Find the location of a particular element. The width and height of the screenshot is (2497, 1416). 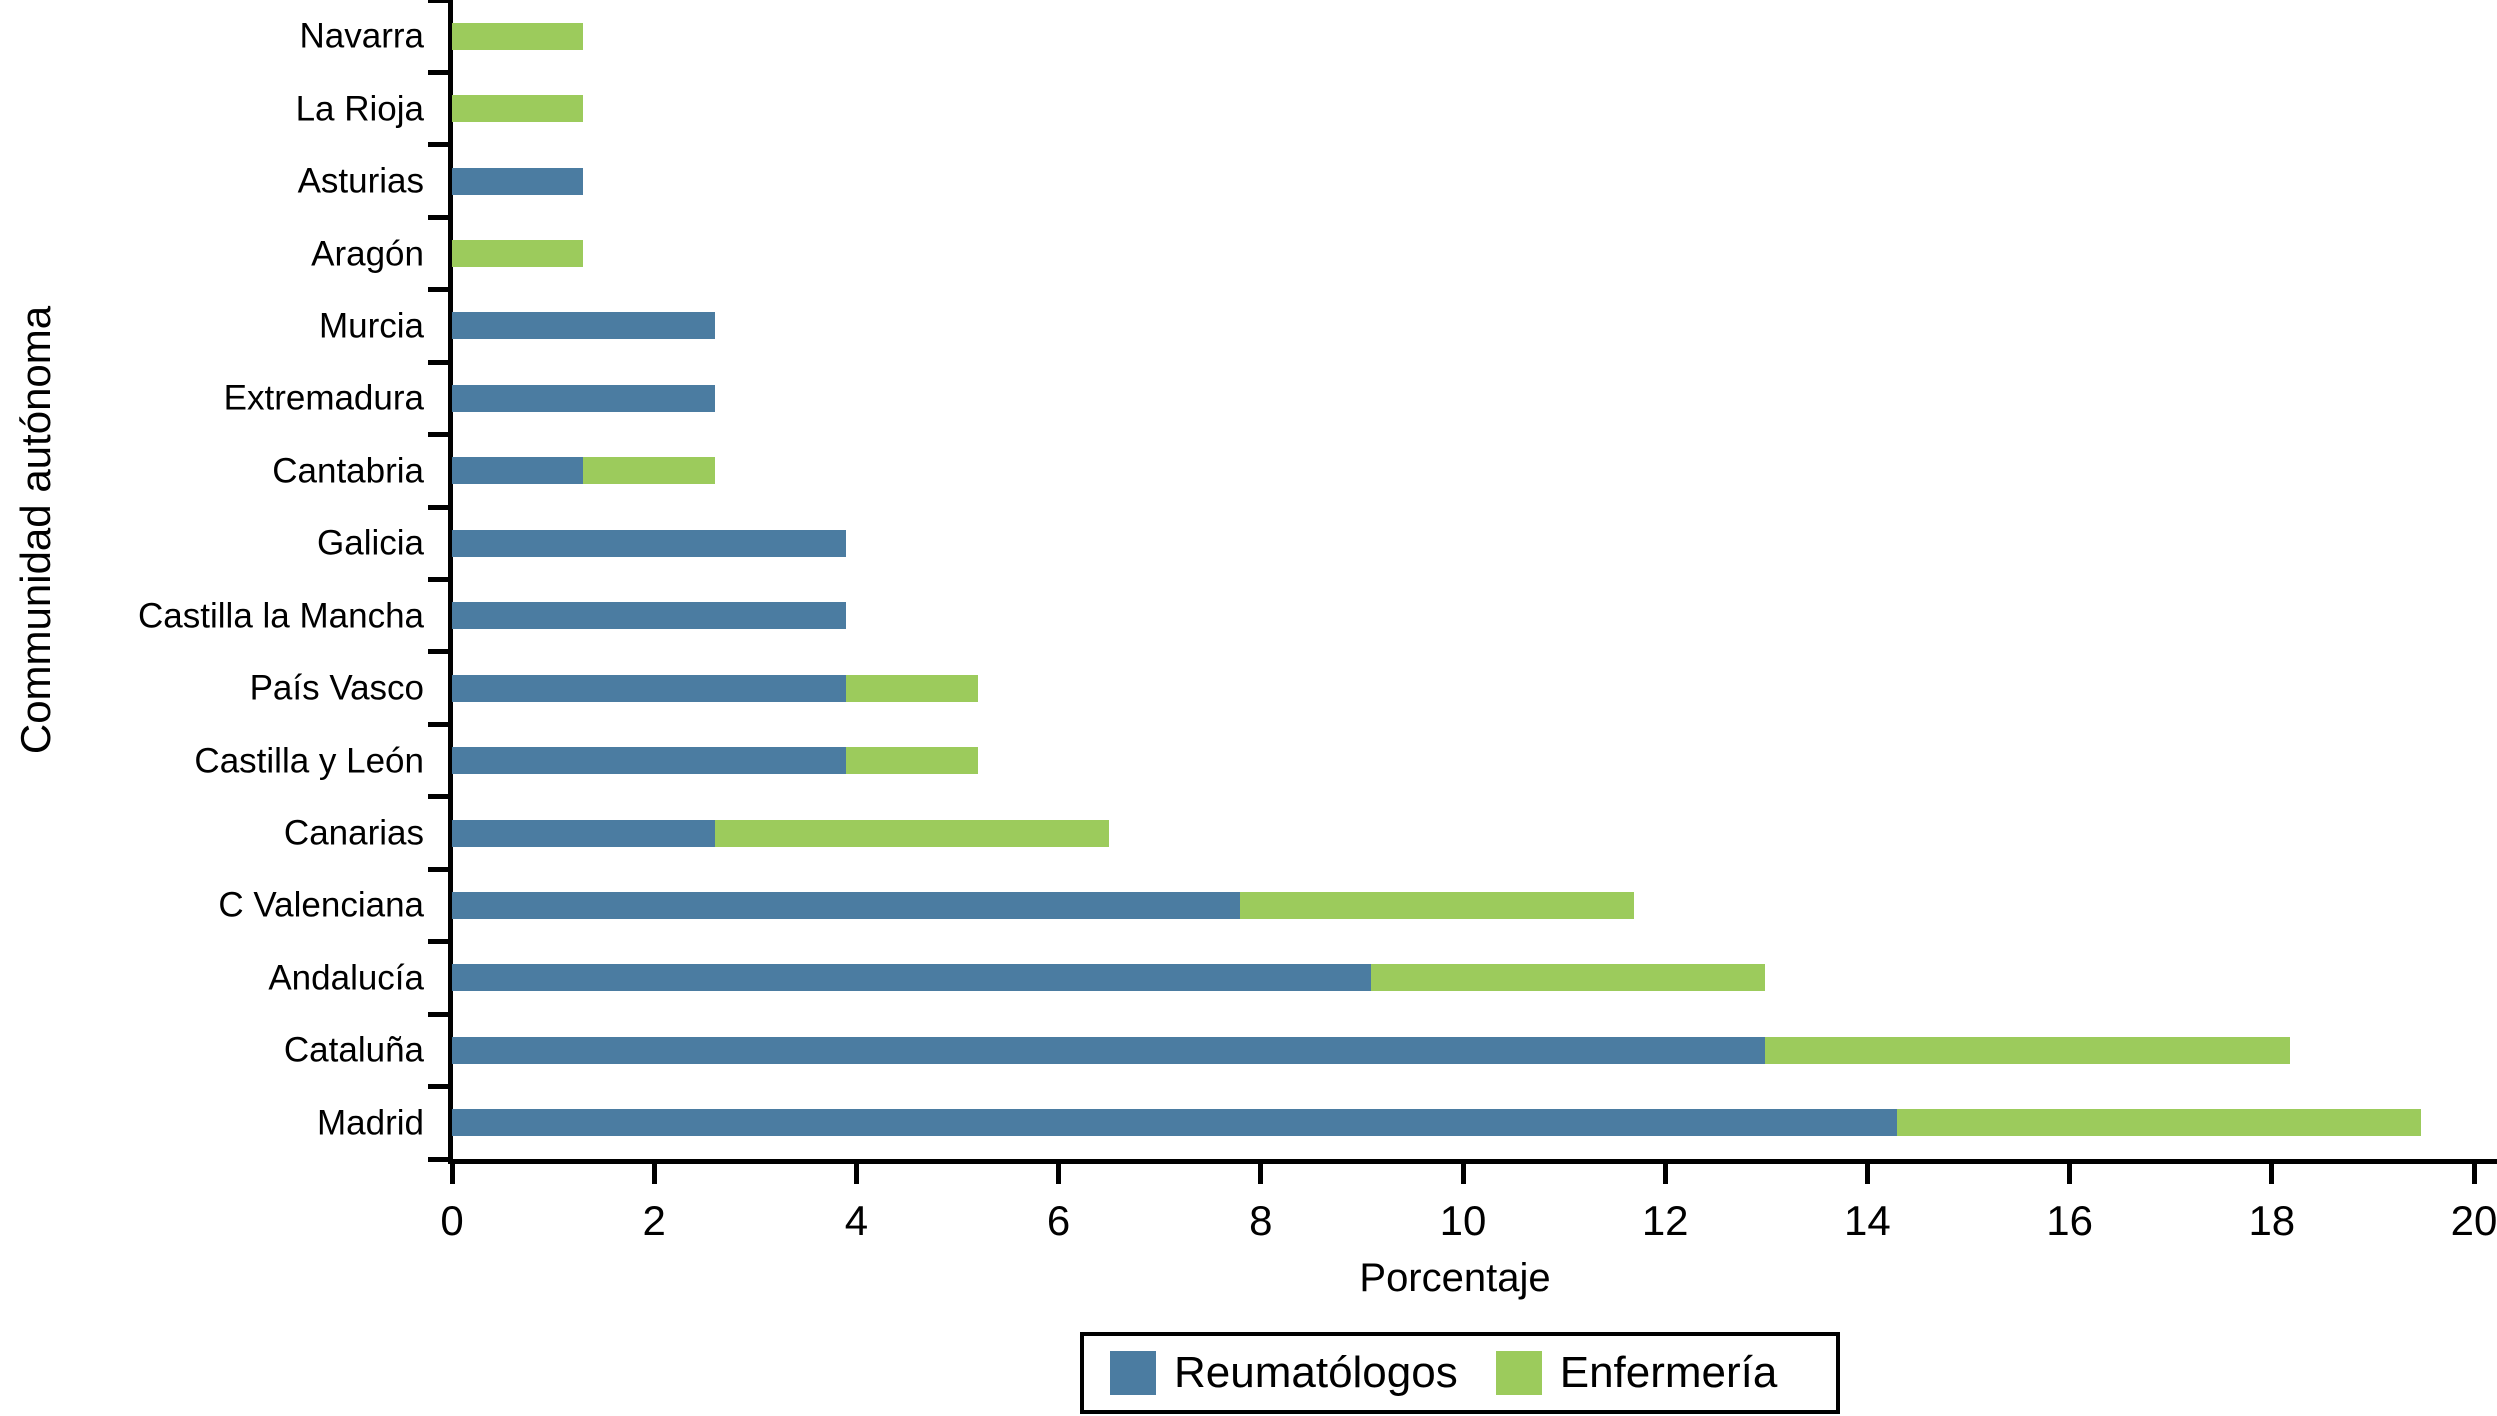

category-label: Aragón is located at coordinates (367, 254).